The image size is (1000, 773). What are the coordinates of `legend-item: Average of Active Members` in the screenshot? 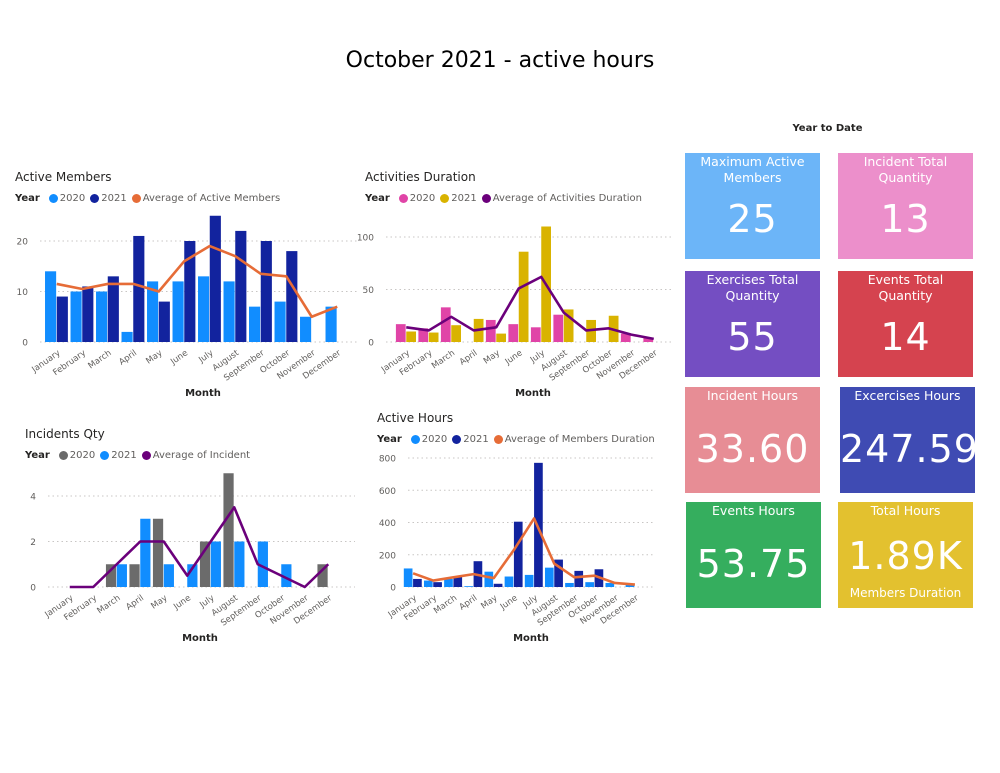 It's located at (211, 198).